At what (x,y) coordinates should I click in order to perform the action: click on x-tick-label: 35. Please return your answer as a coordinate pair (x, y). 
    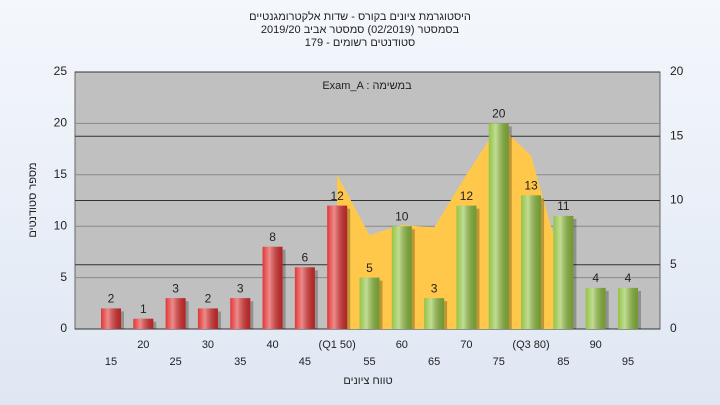
    Looking at the image, I should click on (240, 362).